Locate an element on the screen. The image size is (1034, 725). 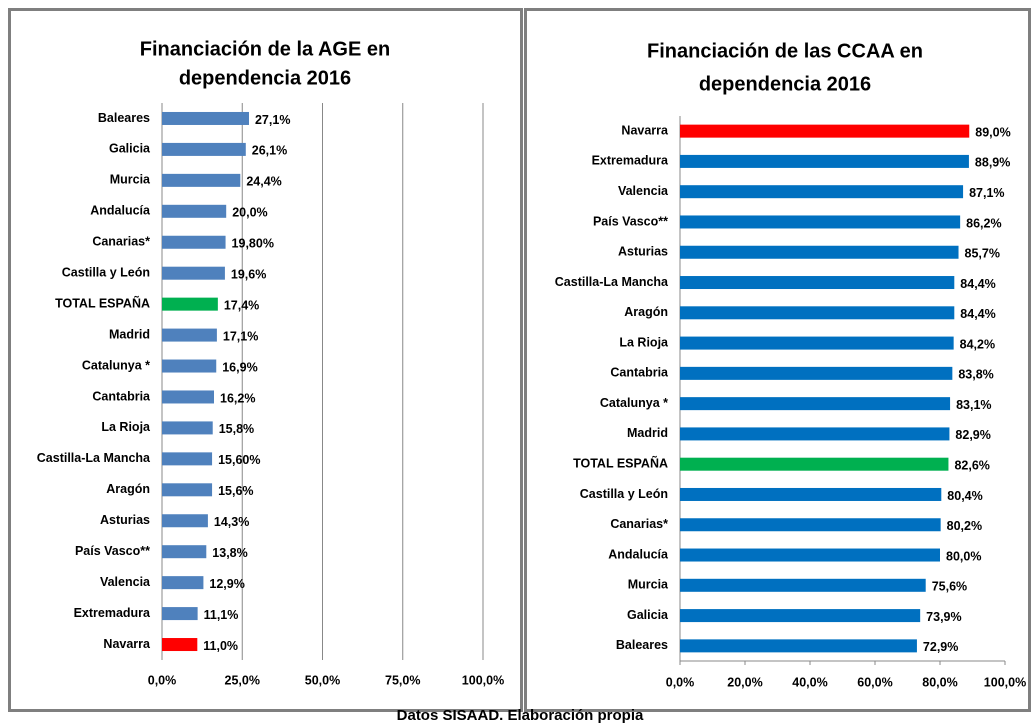
value-label: 12,9% is located at coordinates (226, 584).